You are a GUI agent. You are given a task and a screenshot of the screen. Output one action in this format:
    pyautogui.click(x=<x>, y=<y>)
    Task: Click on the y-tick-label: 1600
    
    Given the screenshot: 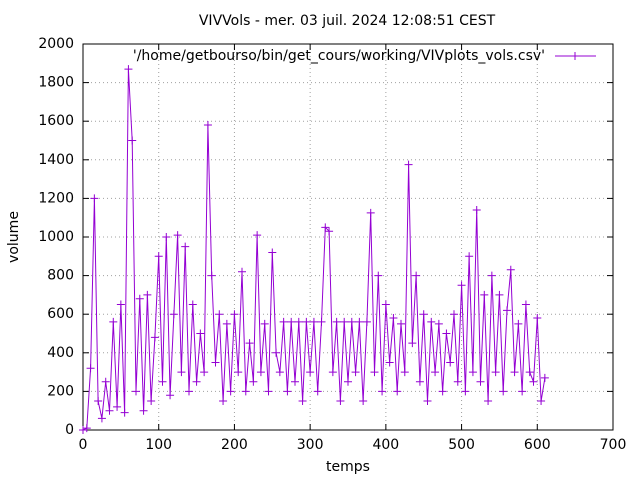 What is the action you would take?
    pyautogui.click(x=56, y=121)
    